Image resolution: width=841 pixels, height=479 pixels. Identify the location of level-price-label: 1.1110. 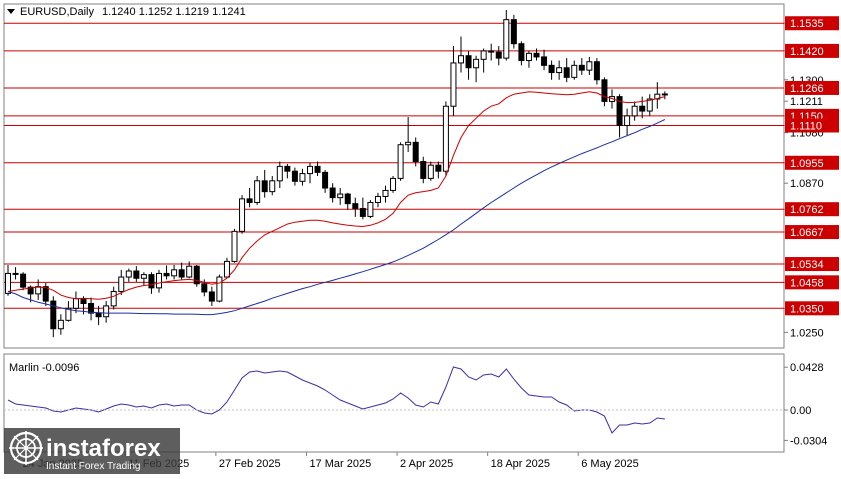
(806, 126).